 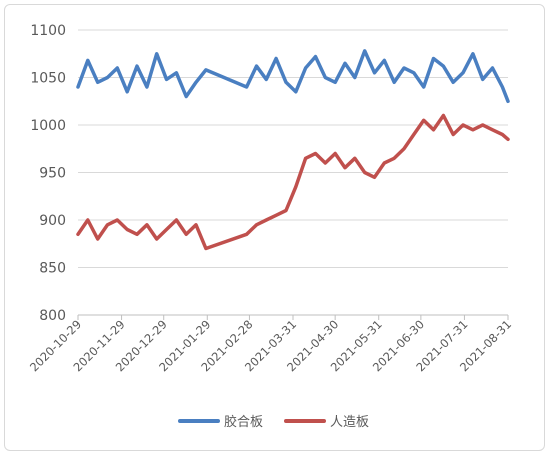 What do you see at coordinates (273, 422) in the screenshot?
I see `legend: 胶合板 人造板` at bounding box center [273, 422].